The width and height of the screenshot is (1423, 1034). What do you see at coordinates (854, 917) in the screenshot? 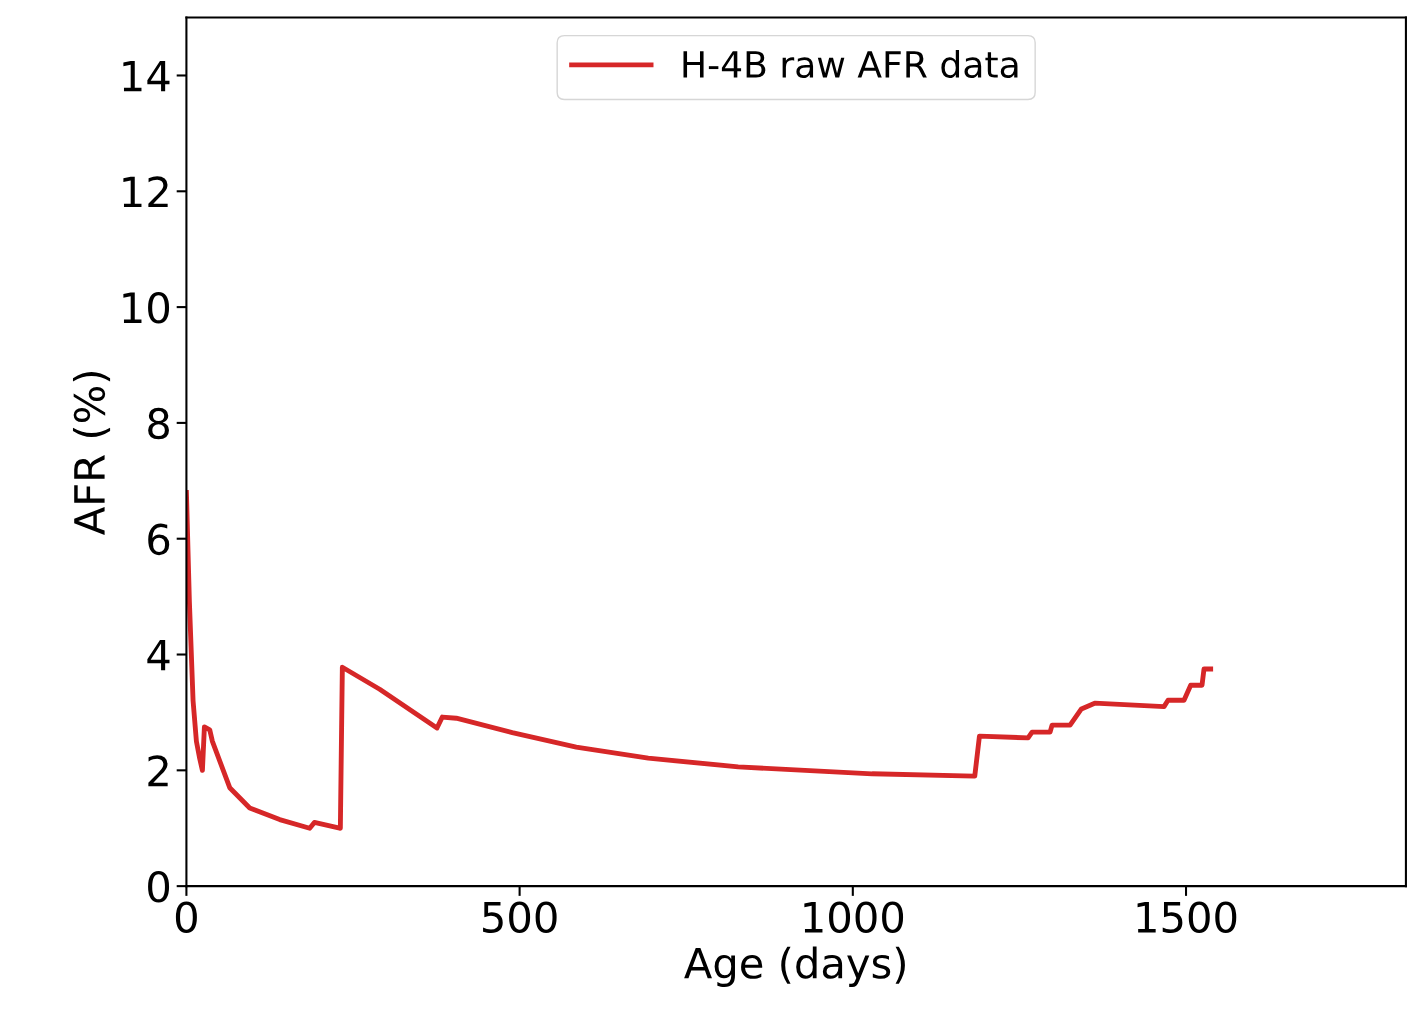
I see `x-tick-label: 1000` at bounding box center [854, 917].